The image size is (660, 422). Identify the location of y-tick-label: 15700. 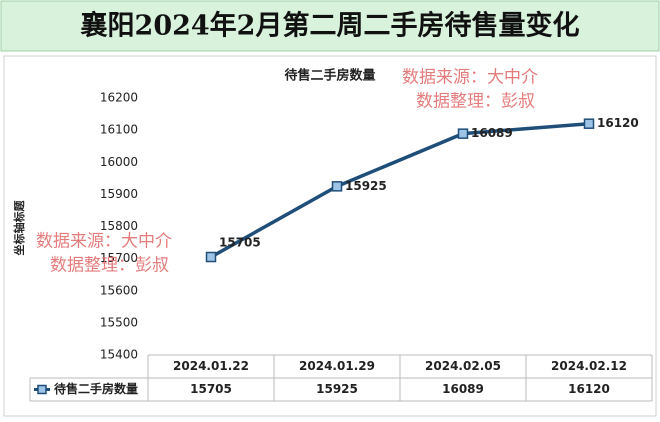
(119, 258).